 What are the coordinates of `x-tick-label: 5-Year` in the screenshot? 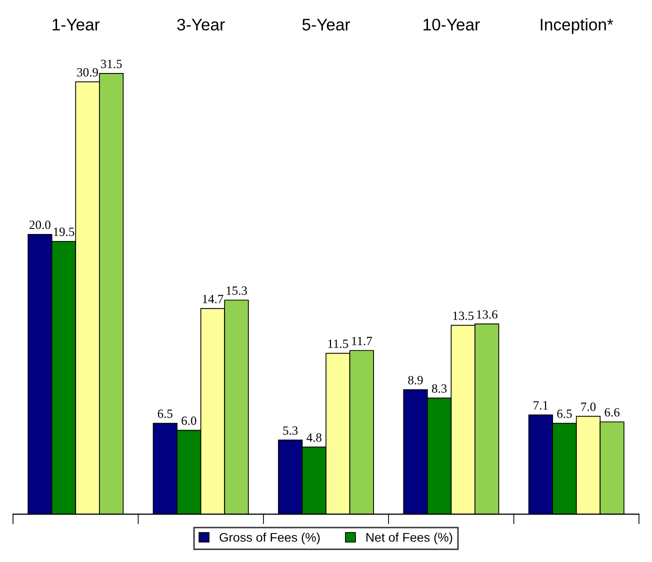 It's located at (326, 24).